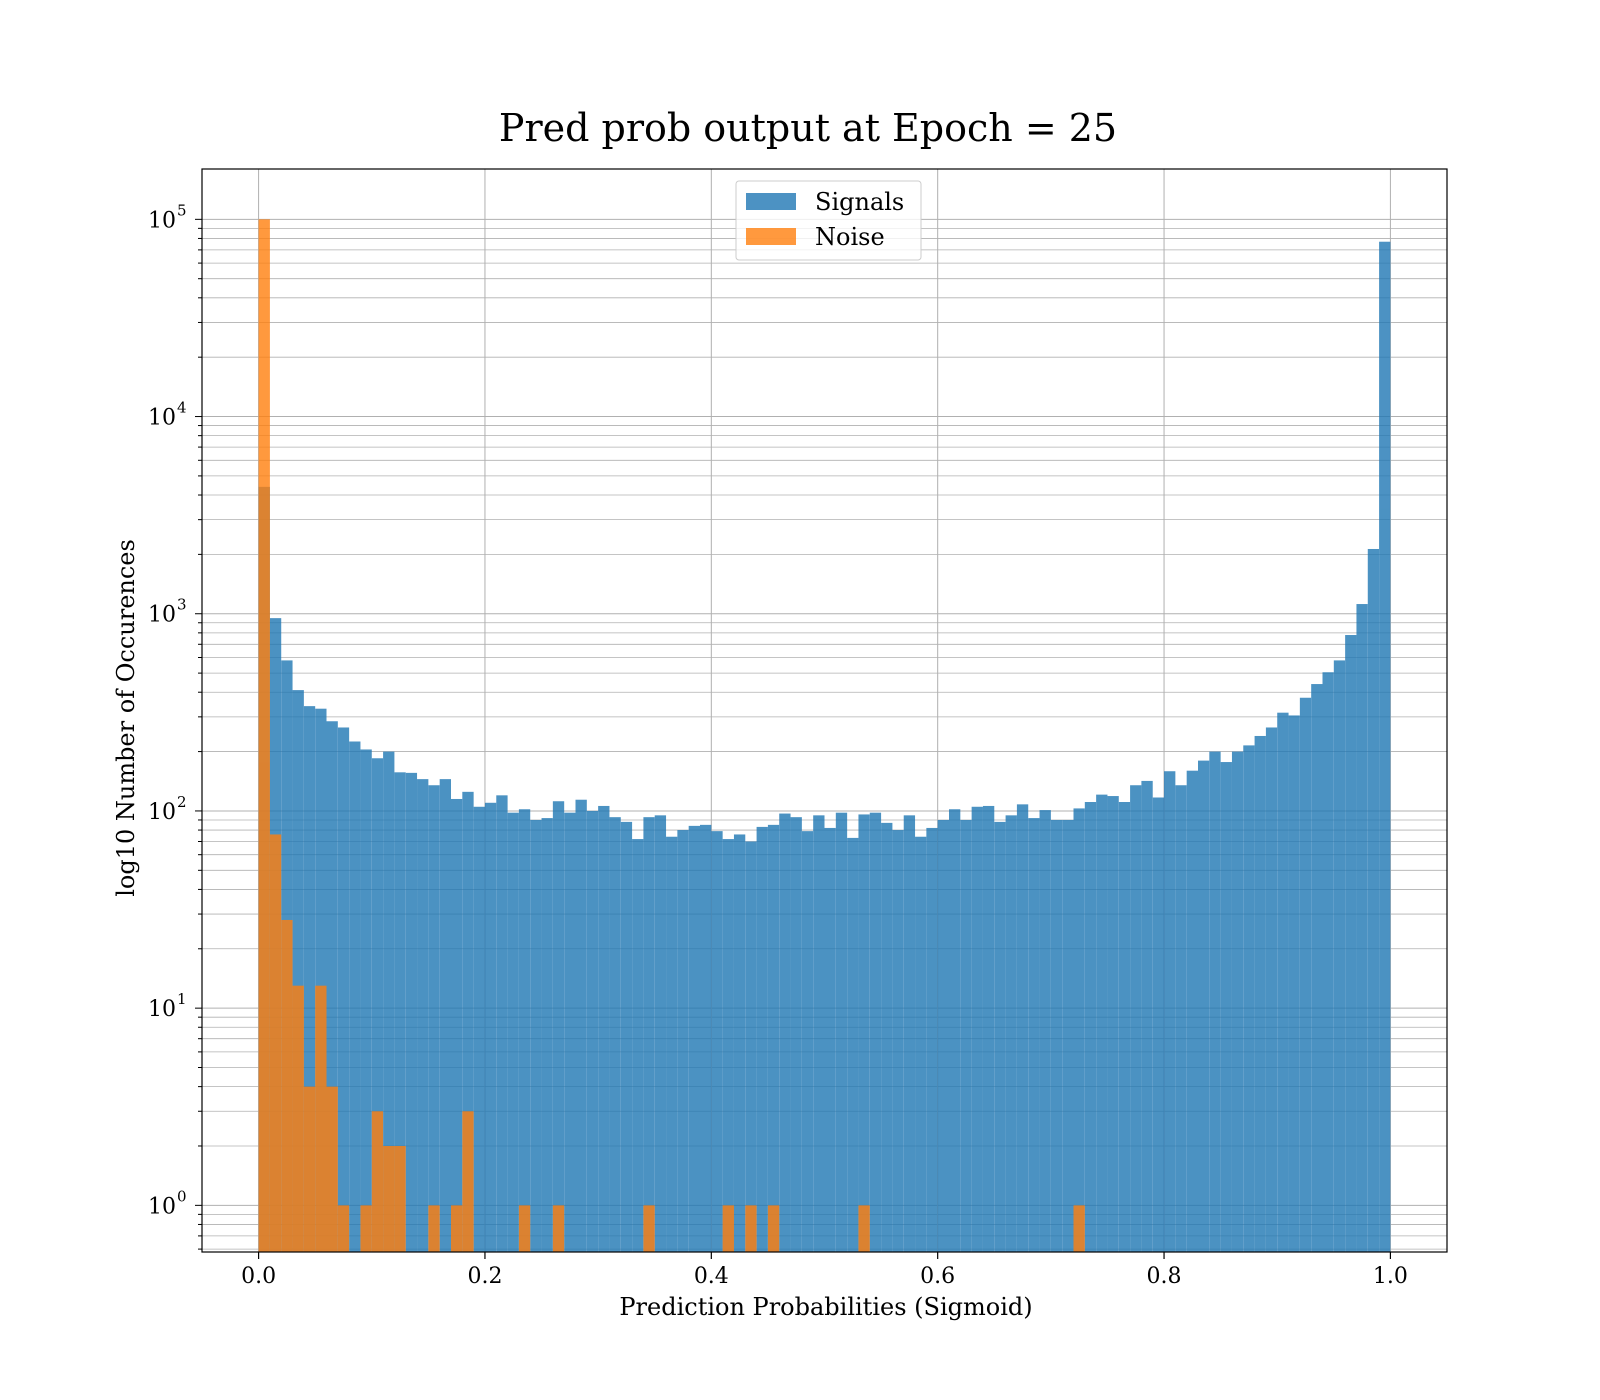 This screenshot has height=1400, width=1600. What do you see at coordinates (484, 1276) in the screenshot?
I see `x-tick-label: 0.2` at bounding box center [484, 1276].